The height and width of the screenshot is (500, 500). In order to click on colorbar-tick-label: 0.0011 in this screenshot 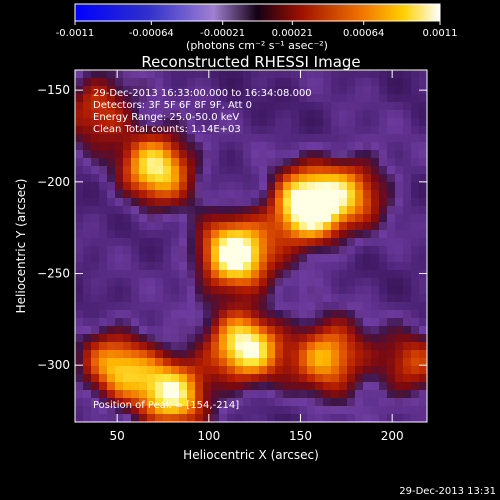, I will do `click(440, 33)`.